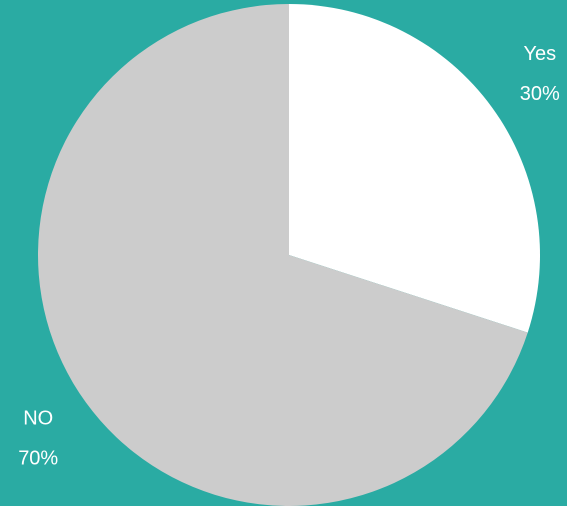 This screenshot has width=567, height=506. I want to click on slice-label: Yes, so click(539, 54).